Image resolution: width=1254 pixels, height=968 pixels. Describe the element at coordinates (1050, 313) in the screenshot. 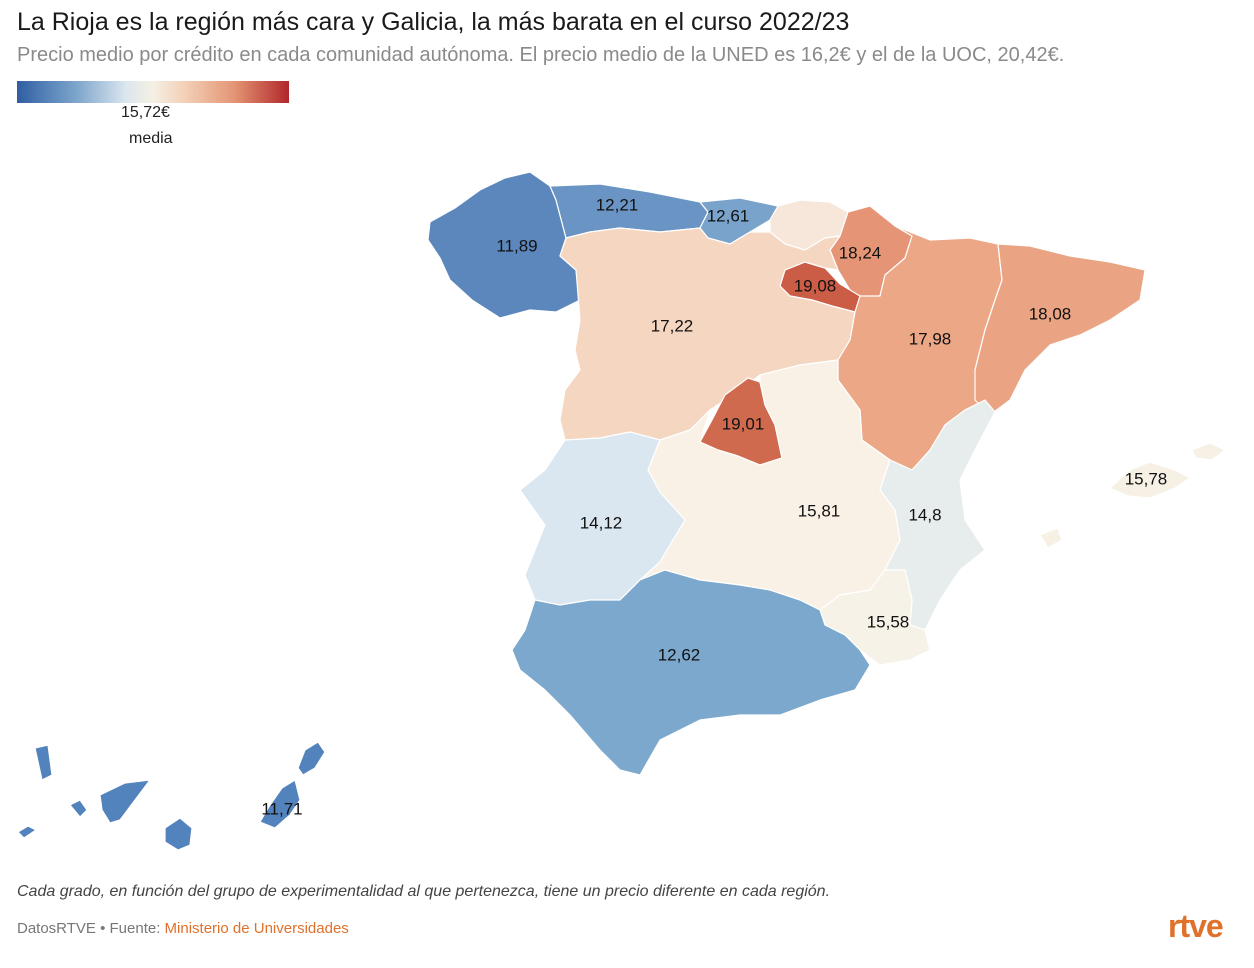

I see `region-label-cataluna: 18,08` at that location.